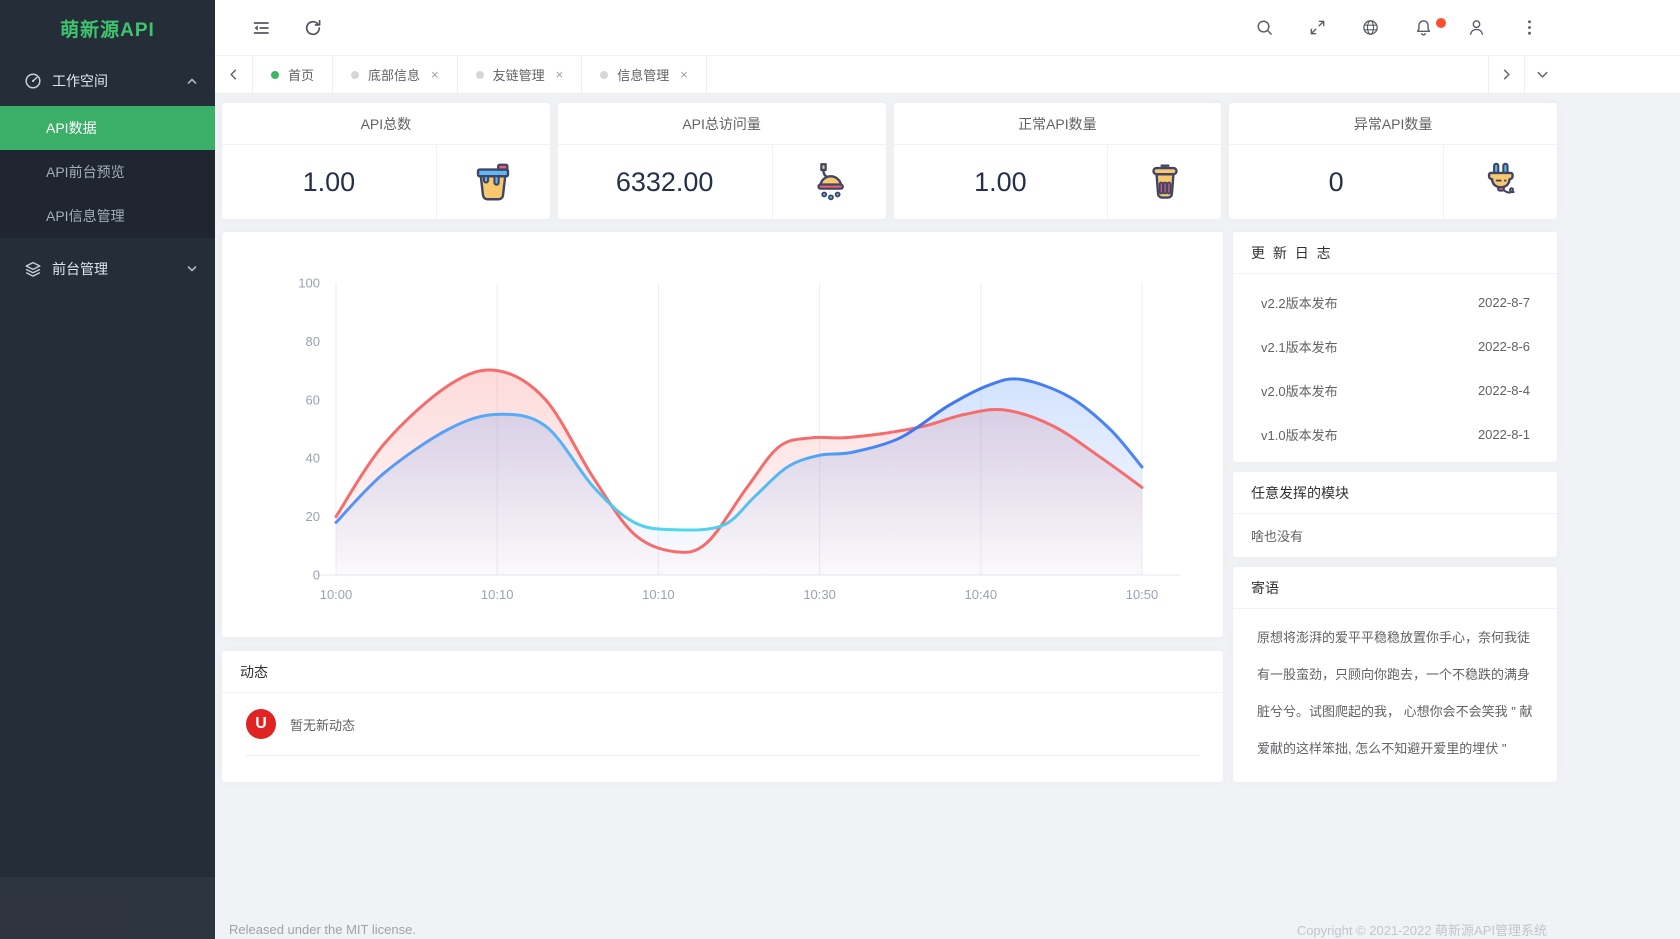  What do you see at coordinates (1395, 302) in the screenshot?
I see `list-item: v2.2版本发布 2022-8-7` at bounding box center [1395, 302].